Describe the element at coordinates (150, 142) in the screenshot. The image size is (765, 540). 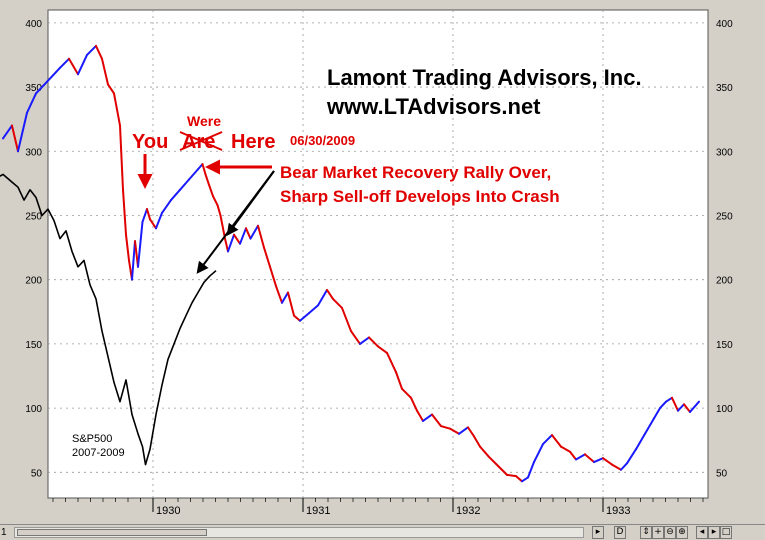
I see `annotation-you: You` at that location.